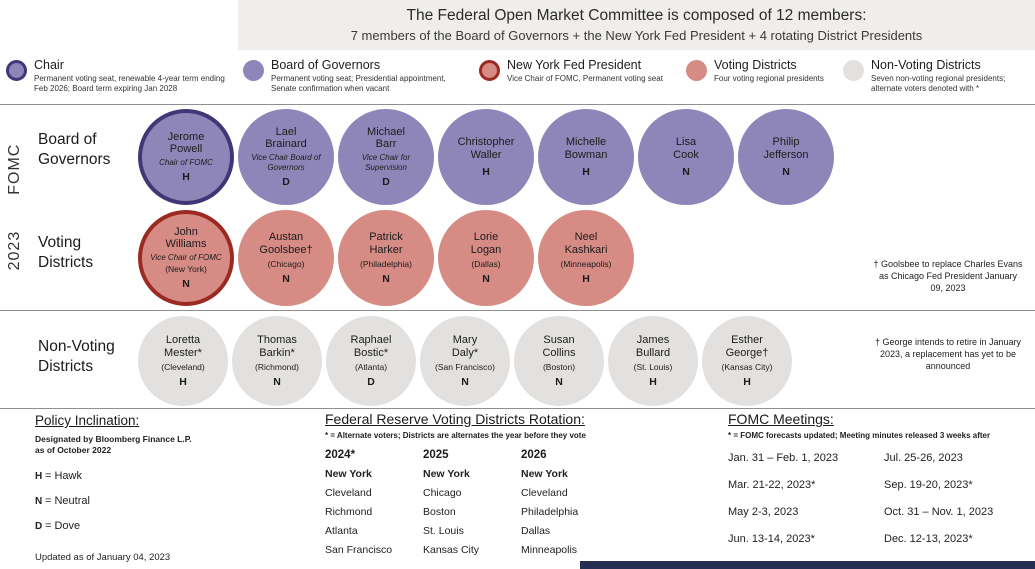  I want to click on row-label-nonvoting-districts: Non-Voting Districts, so click(76, 357).